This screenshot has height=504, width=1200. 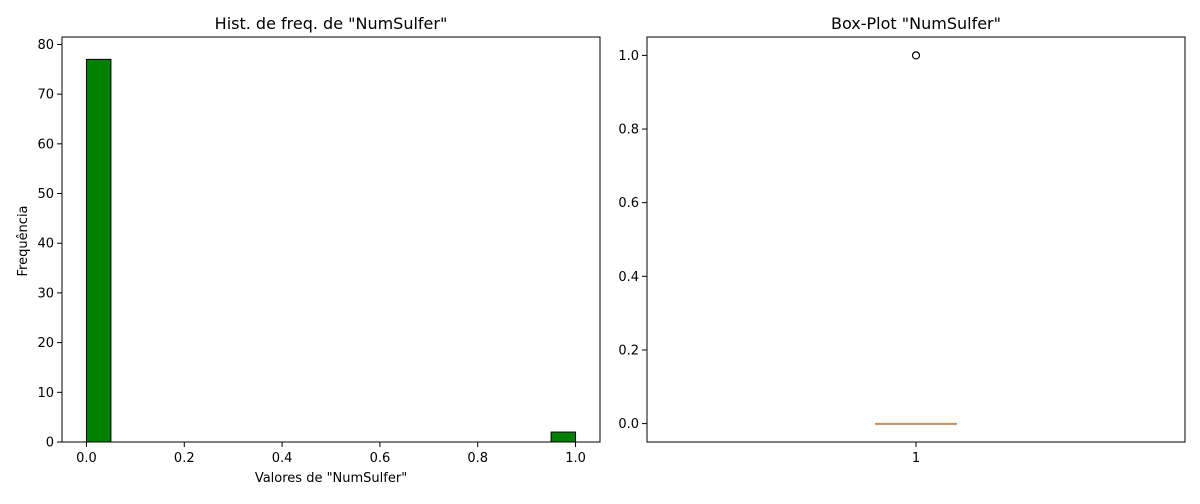 I want to click on boxplot-marks, so click(x=916, y=238).